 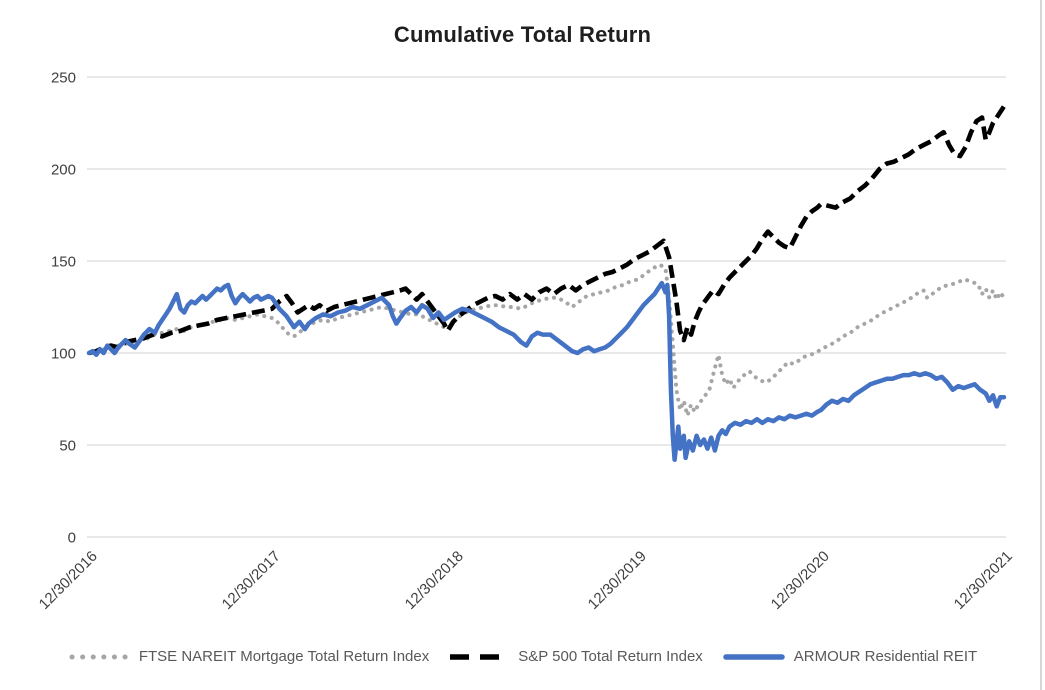 What do you see at coordinates (434, 580) in the screenshot?
I see `x-axis-tick-label: 12/30/2018` at bounding box center [434, 580].